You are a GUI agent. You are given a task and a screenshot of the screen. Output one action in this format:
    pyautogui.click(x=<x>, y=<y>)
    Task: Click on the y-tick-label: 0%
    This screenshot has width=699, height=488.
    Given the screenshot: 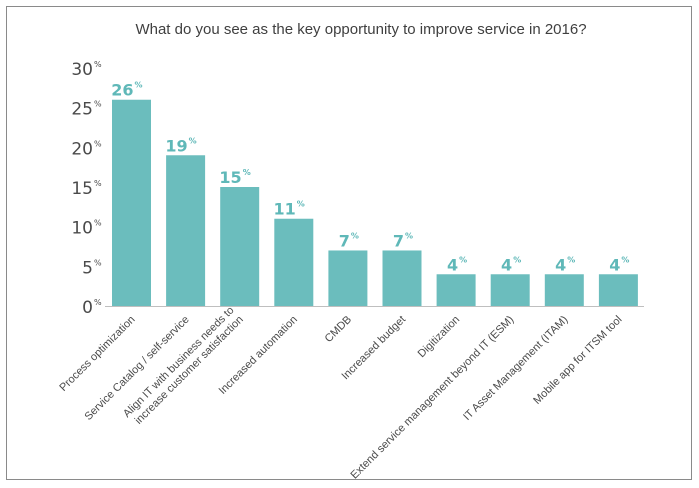 What is the action you would take?
    pyautogui.click(x=92, y=308)
    